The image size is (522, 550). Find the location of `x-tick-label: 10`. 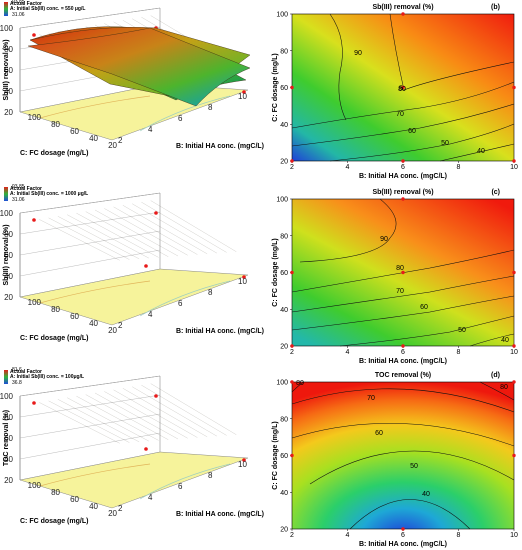

x-tick-label: 10 is located at coordinates (514, 167).